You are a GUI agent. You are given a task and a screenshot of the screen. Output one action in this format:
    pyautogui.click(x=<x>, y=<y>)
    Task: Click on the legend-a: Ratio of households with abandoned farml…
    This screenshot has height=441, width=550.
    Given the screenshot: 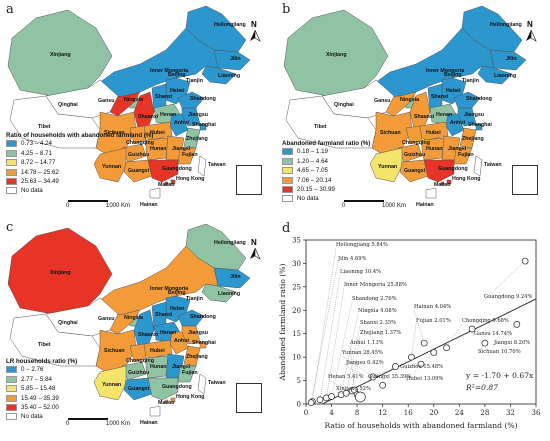 What is the action you would take?
    pyautogui.click(x=79, y=164)
    